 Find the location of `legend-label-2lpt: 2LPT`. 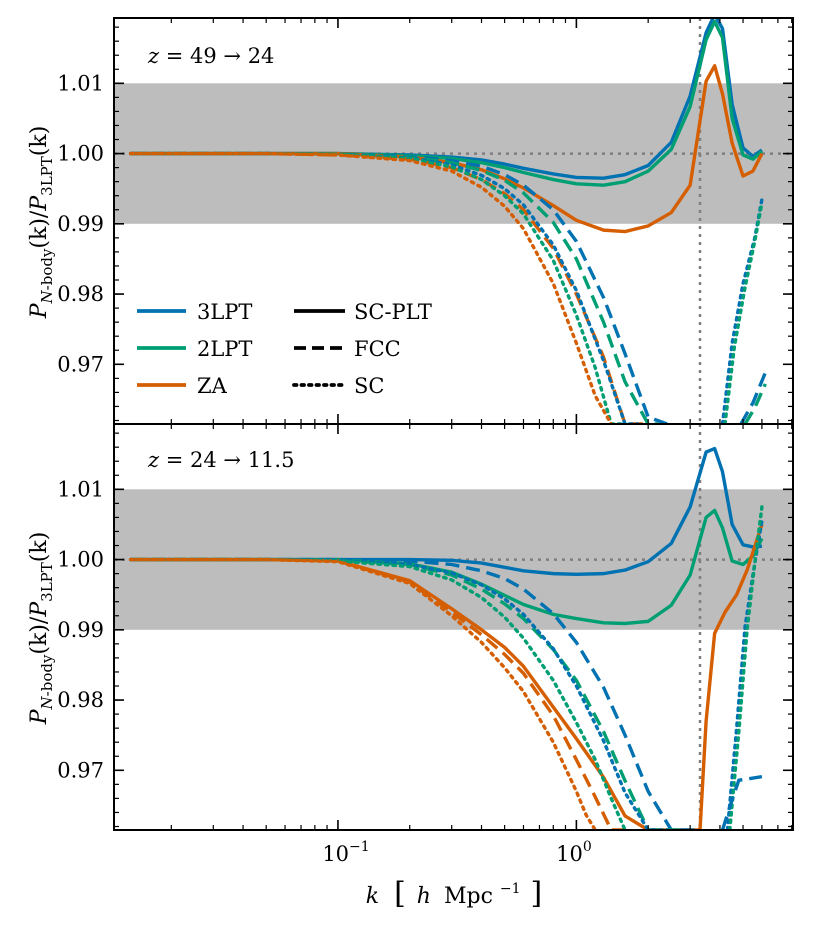

legend-label-2lpt: 2LPT is located at coordinates (224, 349).